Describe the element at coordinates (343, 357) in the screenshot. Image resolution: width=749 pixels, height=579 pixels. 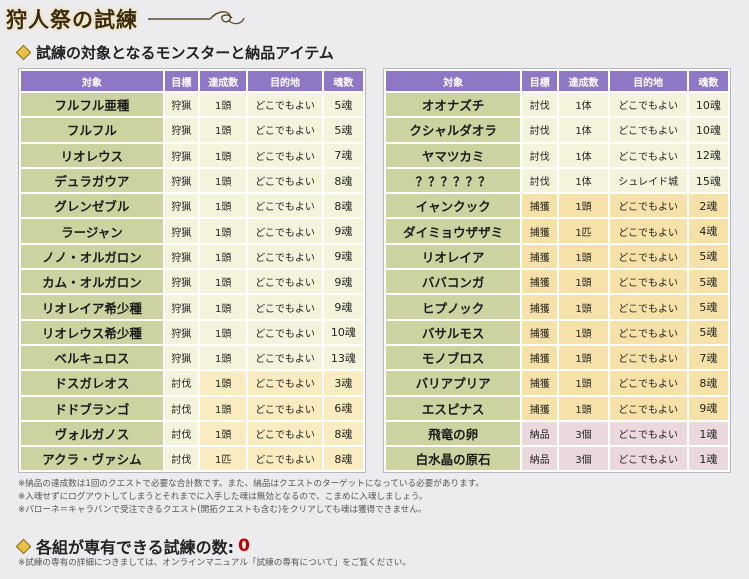
I see `cell-souls: 13魂` at that location.